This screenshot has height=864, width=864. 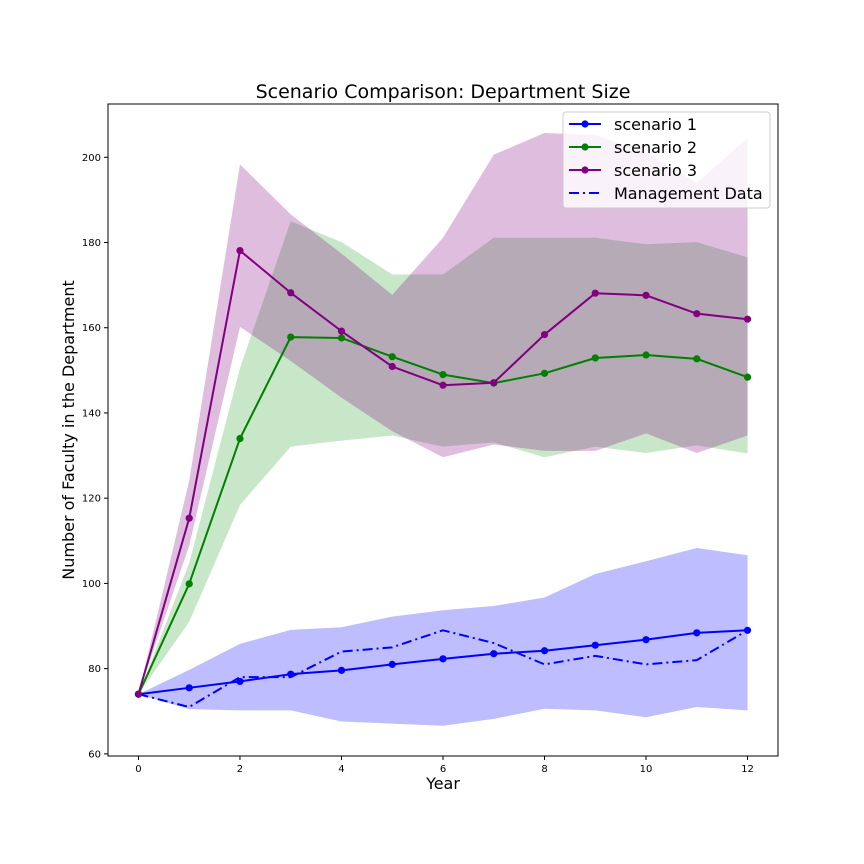 I want to click on y-tick-label: 80, so click(x=94, y=669).